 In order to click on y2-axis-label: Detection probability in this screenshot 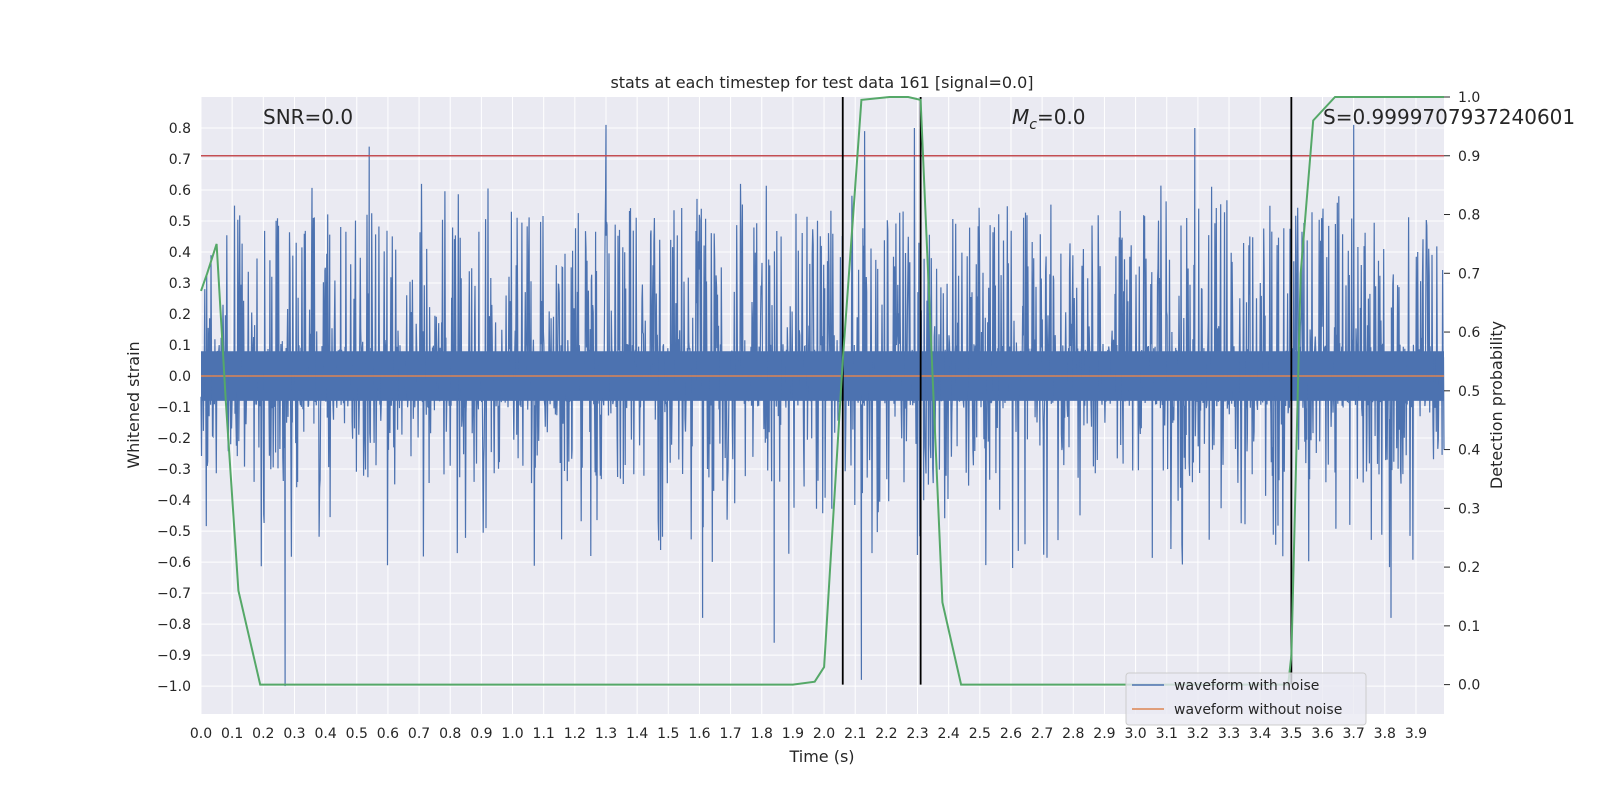, I will do `click(1496, 405)`.